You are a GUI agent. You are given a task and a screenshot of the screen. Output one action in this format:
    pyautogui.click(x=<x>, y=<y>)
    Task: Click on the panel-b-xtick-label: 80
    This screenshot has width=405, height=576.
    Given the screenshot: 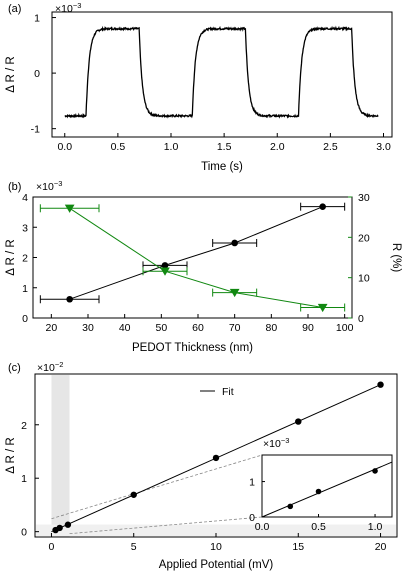 What is the action you would take?
    pyautogui.click(x=271, y=328)
    